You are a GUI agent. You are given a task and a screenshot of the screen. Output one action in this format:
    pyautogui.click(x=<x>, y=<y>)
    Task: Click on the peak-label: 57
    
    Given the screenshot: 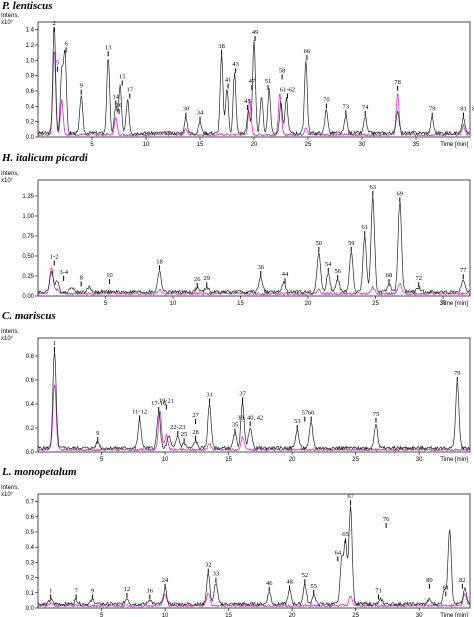 What is the action you would take?
    pyautogui.click(x=305, y=413)
    